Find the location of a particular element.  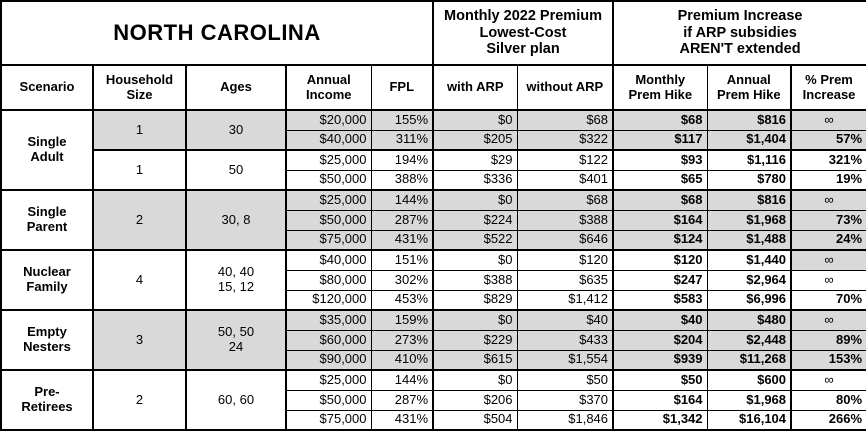

table-row: $40,000 311% $205 $322 $117 $1,404 57% is located at coordinates (433, 140).